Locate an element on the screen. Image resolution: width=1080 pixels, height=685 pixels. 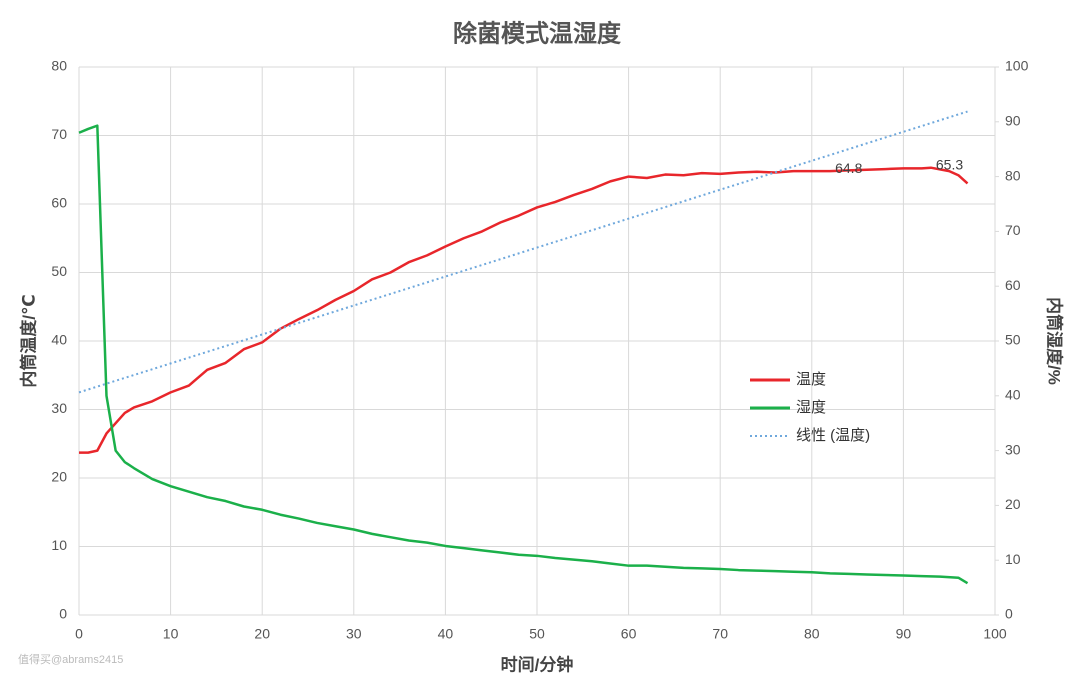
y2-tick-label: 70 is located at coordinates (1013, 230).